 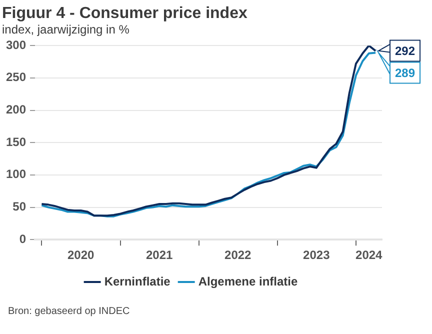 I want to click on x-tick-label: 2023, so click(x=316, y=255).